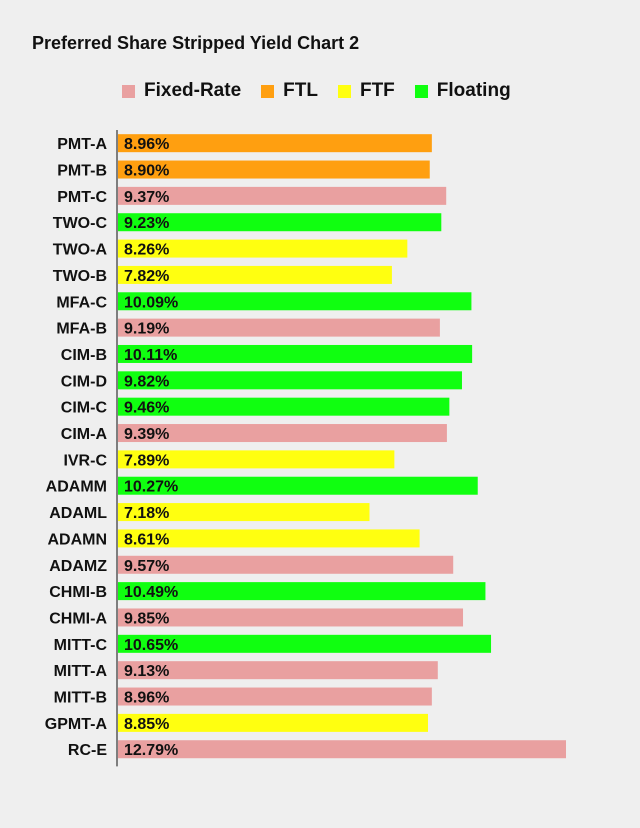 This screenshot has height=828, width=640. What do you see at coordinates (146, 671) in the screenshot?
I see `bar-data-label: 9.13%` at bounding box center [146, 671].